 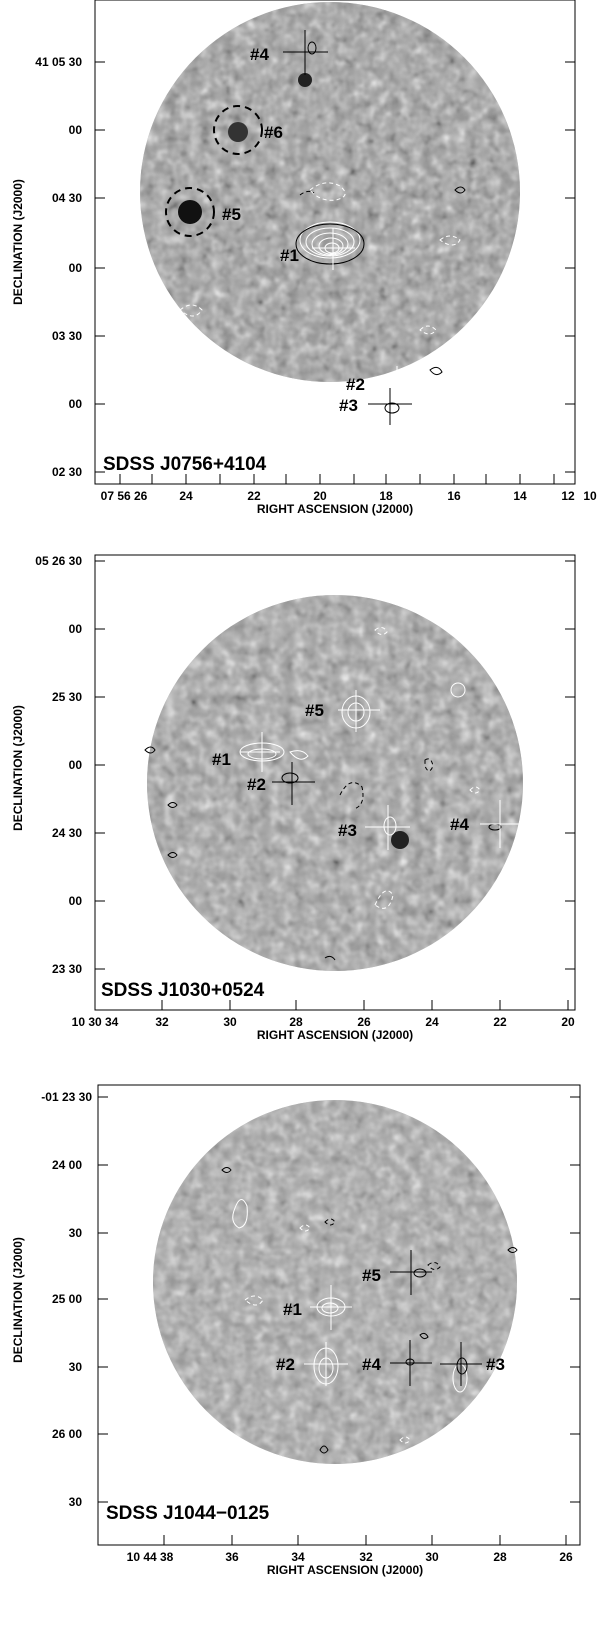 I want to click on panel-2-ylabel: DECLINATION (J2000), so click(x=18, y=768).